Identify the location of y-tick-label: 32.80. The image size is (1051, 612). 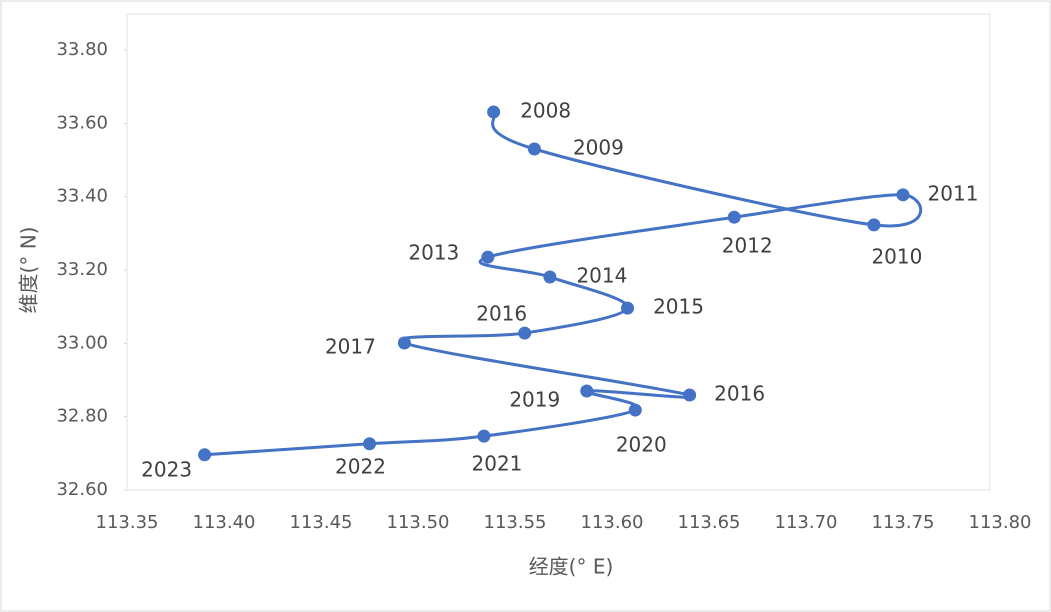
(82, 416).